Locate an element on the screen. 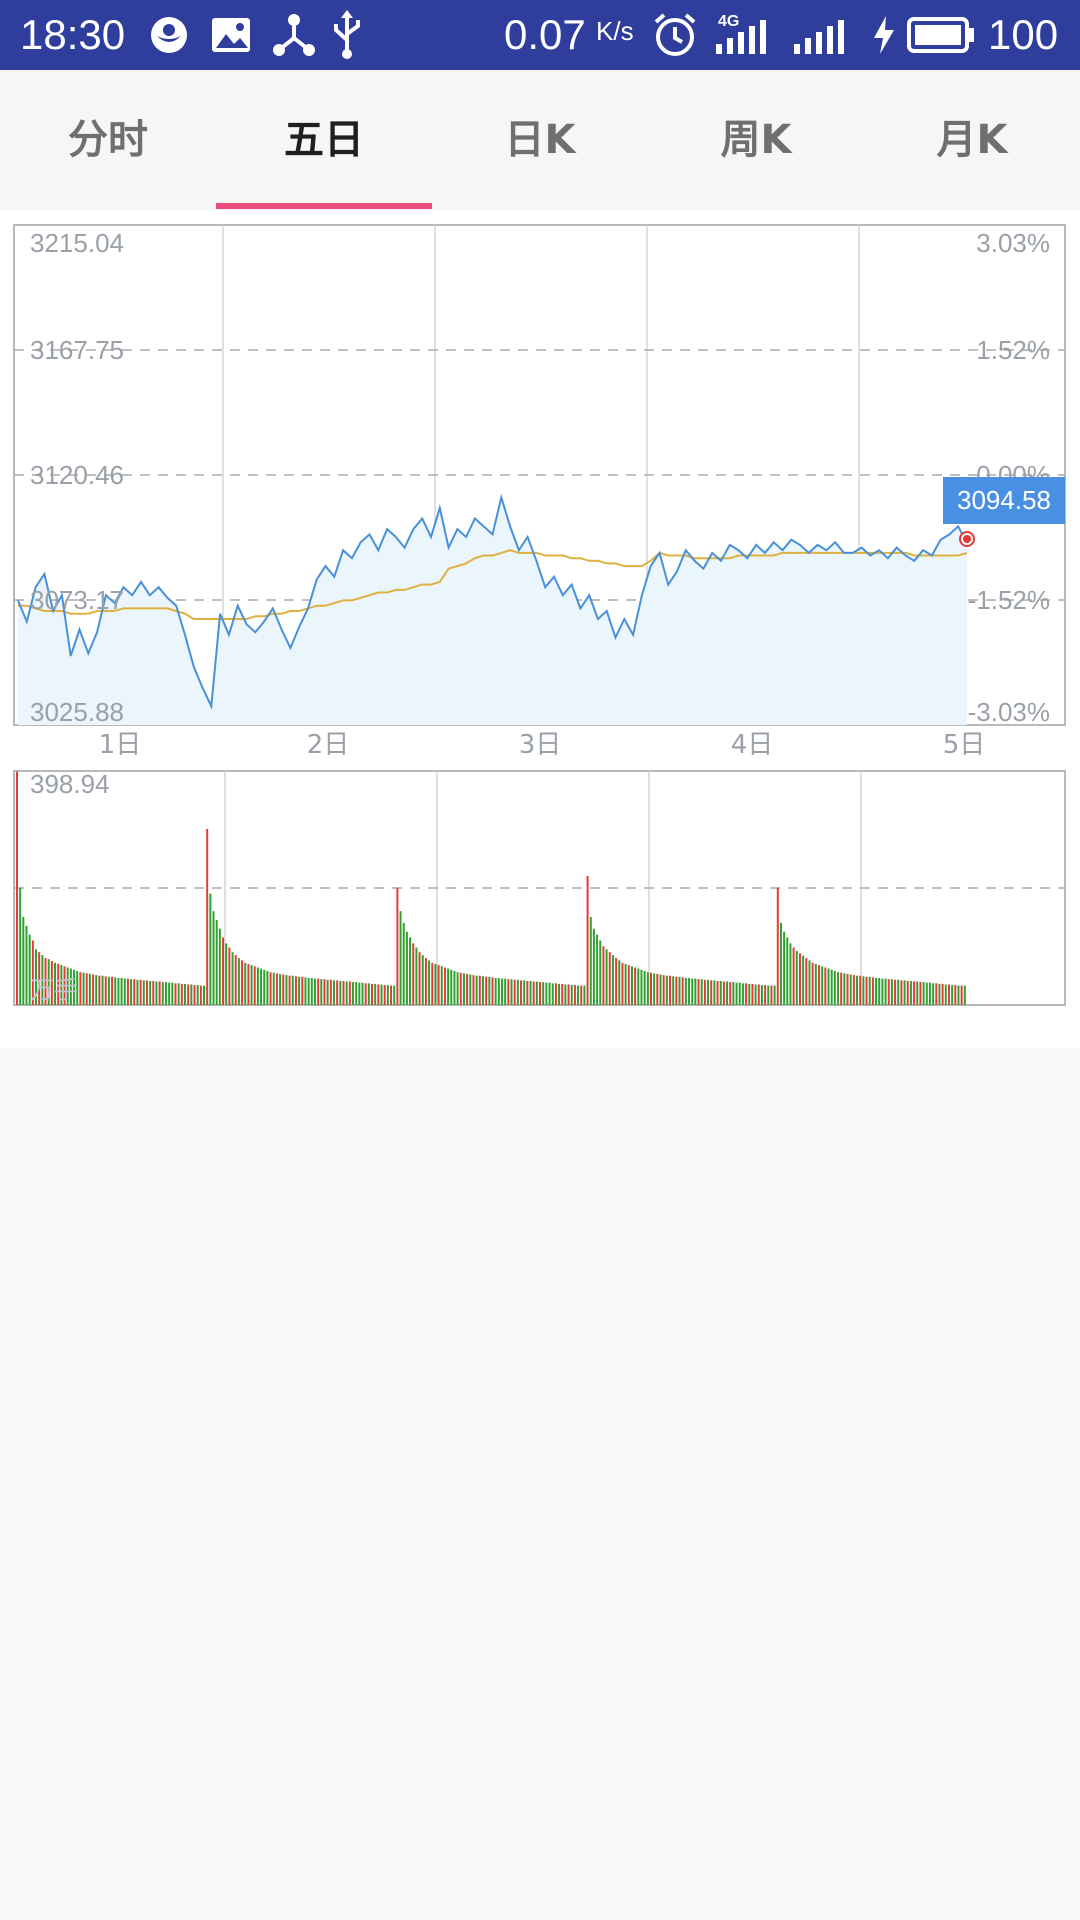 This screenshot has height=1920, width=1080. current-price-tag-bg is located at coordinates (1004, 500).